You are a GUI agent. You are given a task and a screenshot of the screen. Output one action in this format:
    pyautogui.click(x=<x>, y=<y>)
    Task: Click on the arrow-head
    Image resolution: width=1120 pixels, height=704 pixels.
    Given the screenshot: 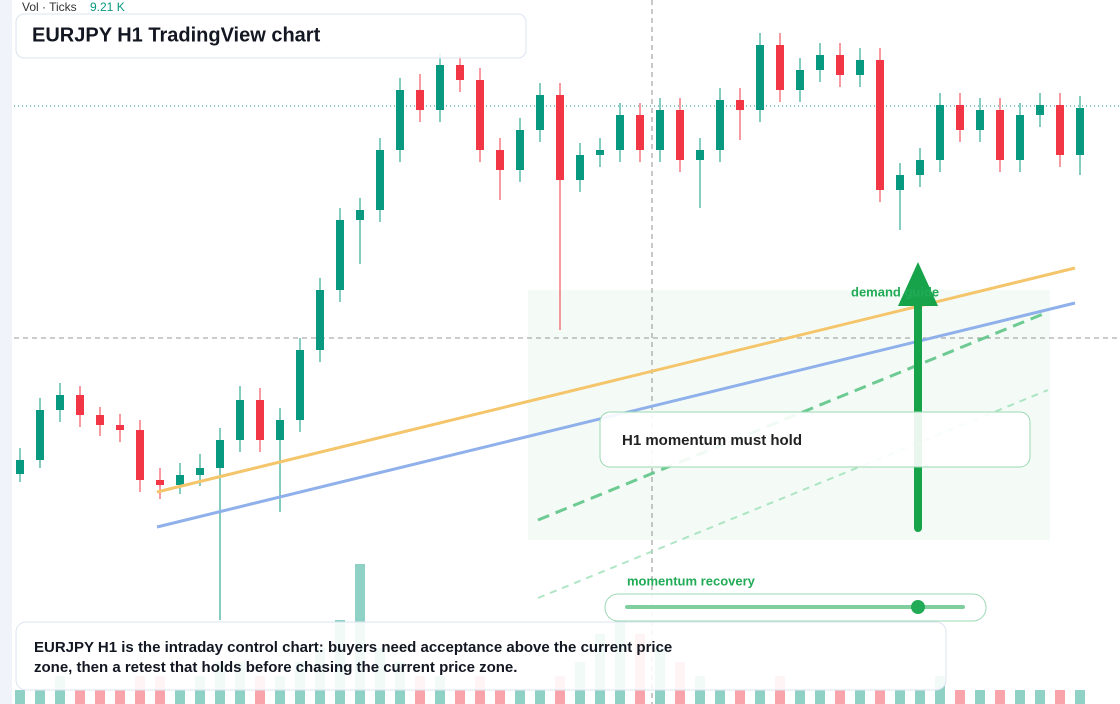 What is the action you would take?
    pyautogui.click(x=918, y=284)
    